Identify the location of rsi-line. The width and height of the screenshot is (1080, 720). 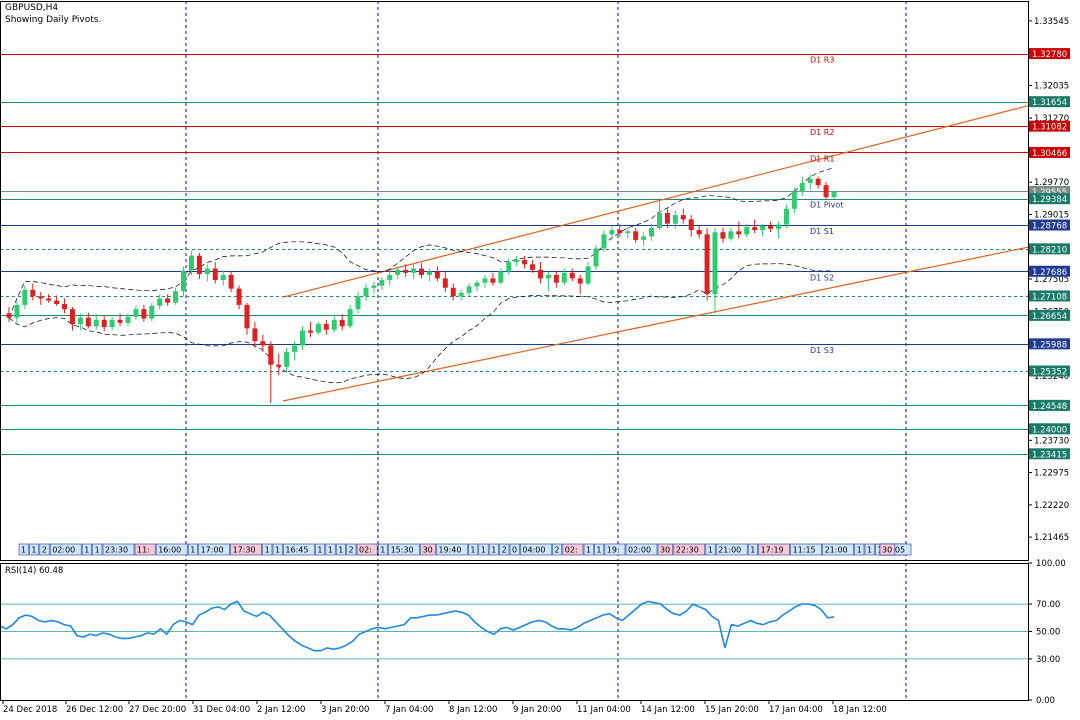
(417, 626).